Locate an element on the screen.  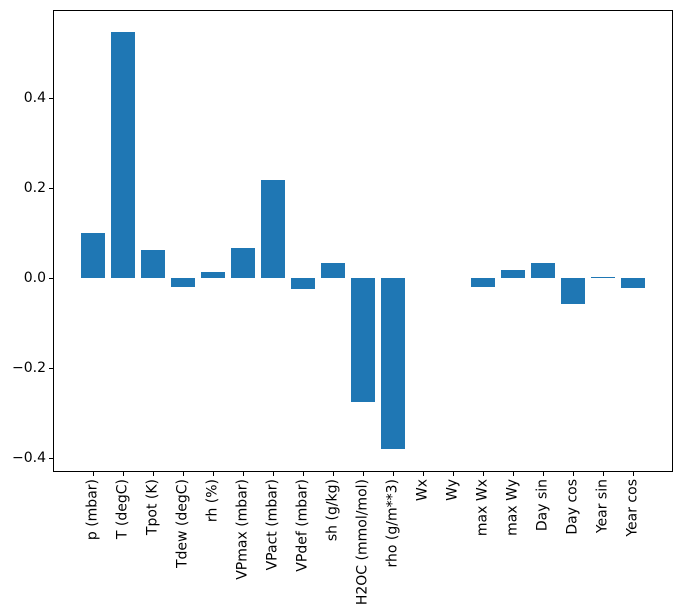
x-tick-label: Day cos is located at coordinates (572, 507).